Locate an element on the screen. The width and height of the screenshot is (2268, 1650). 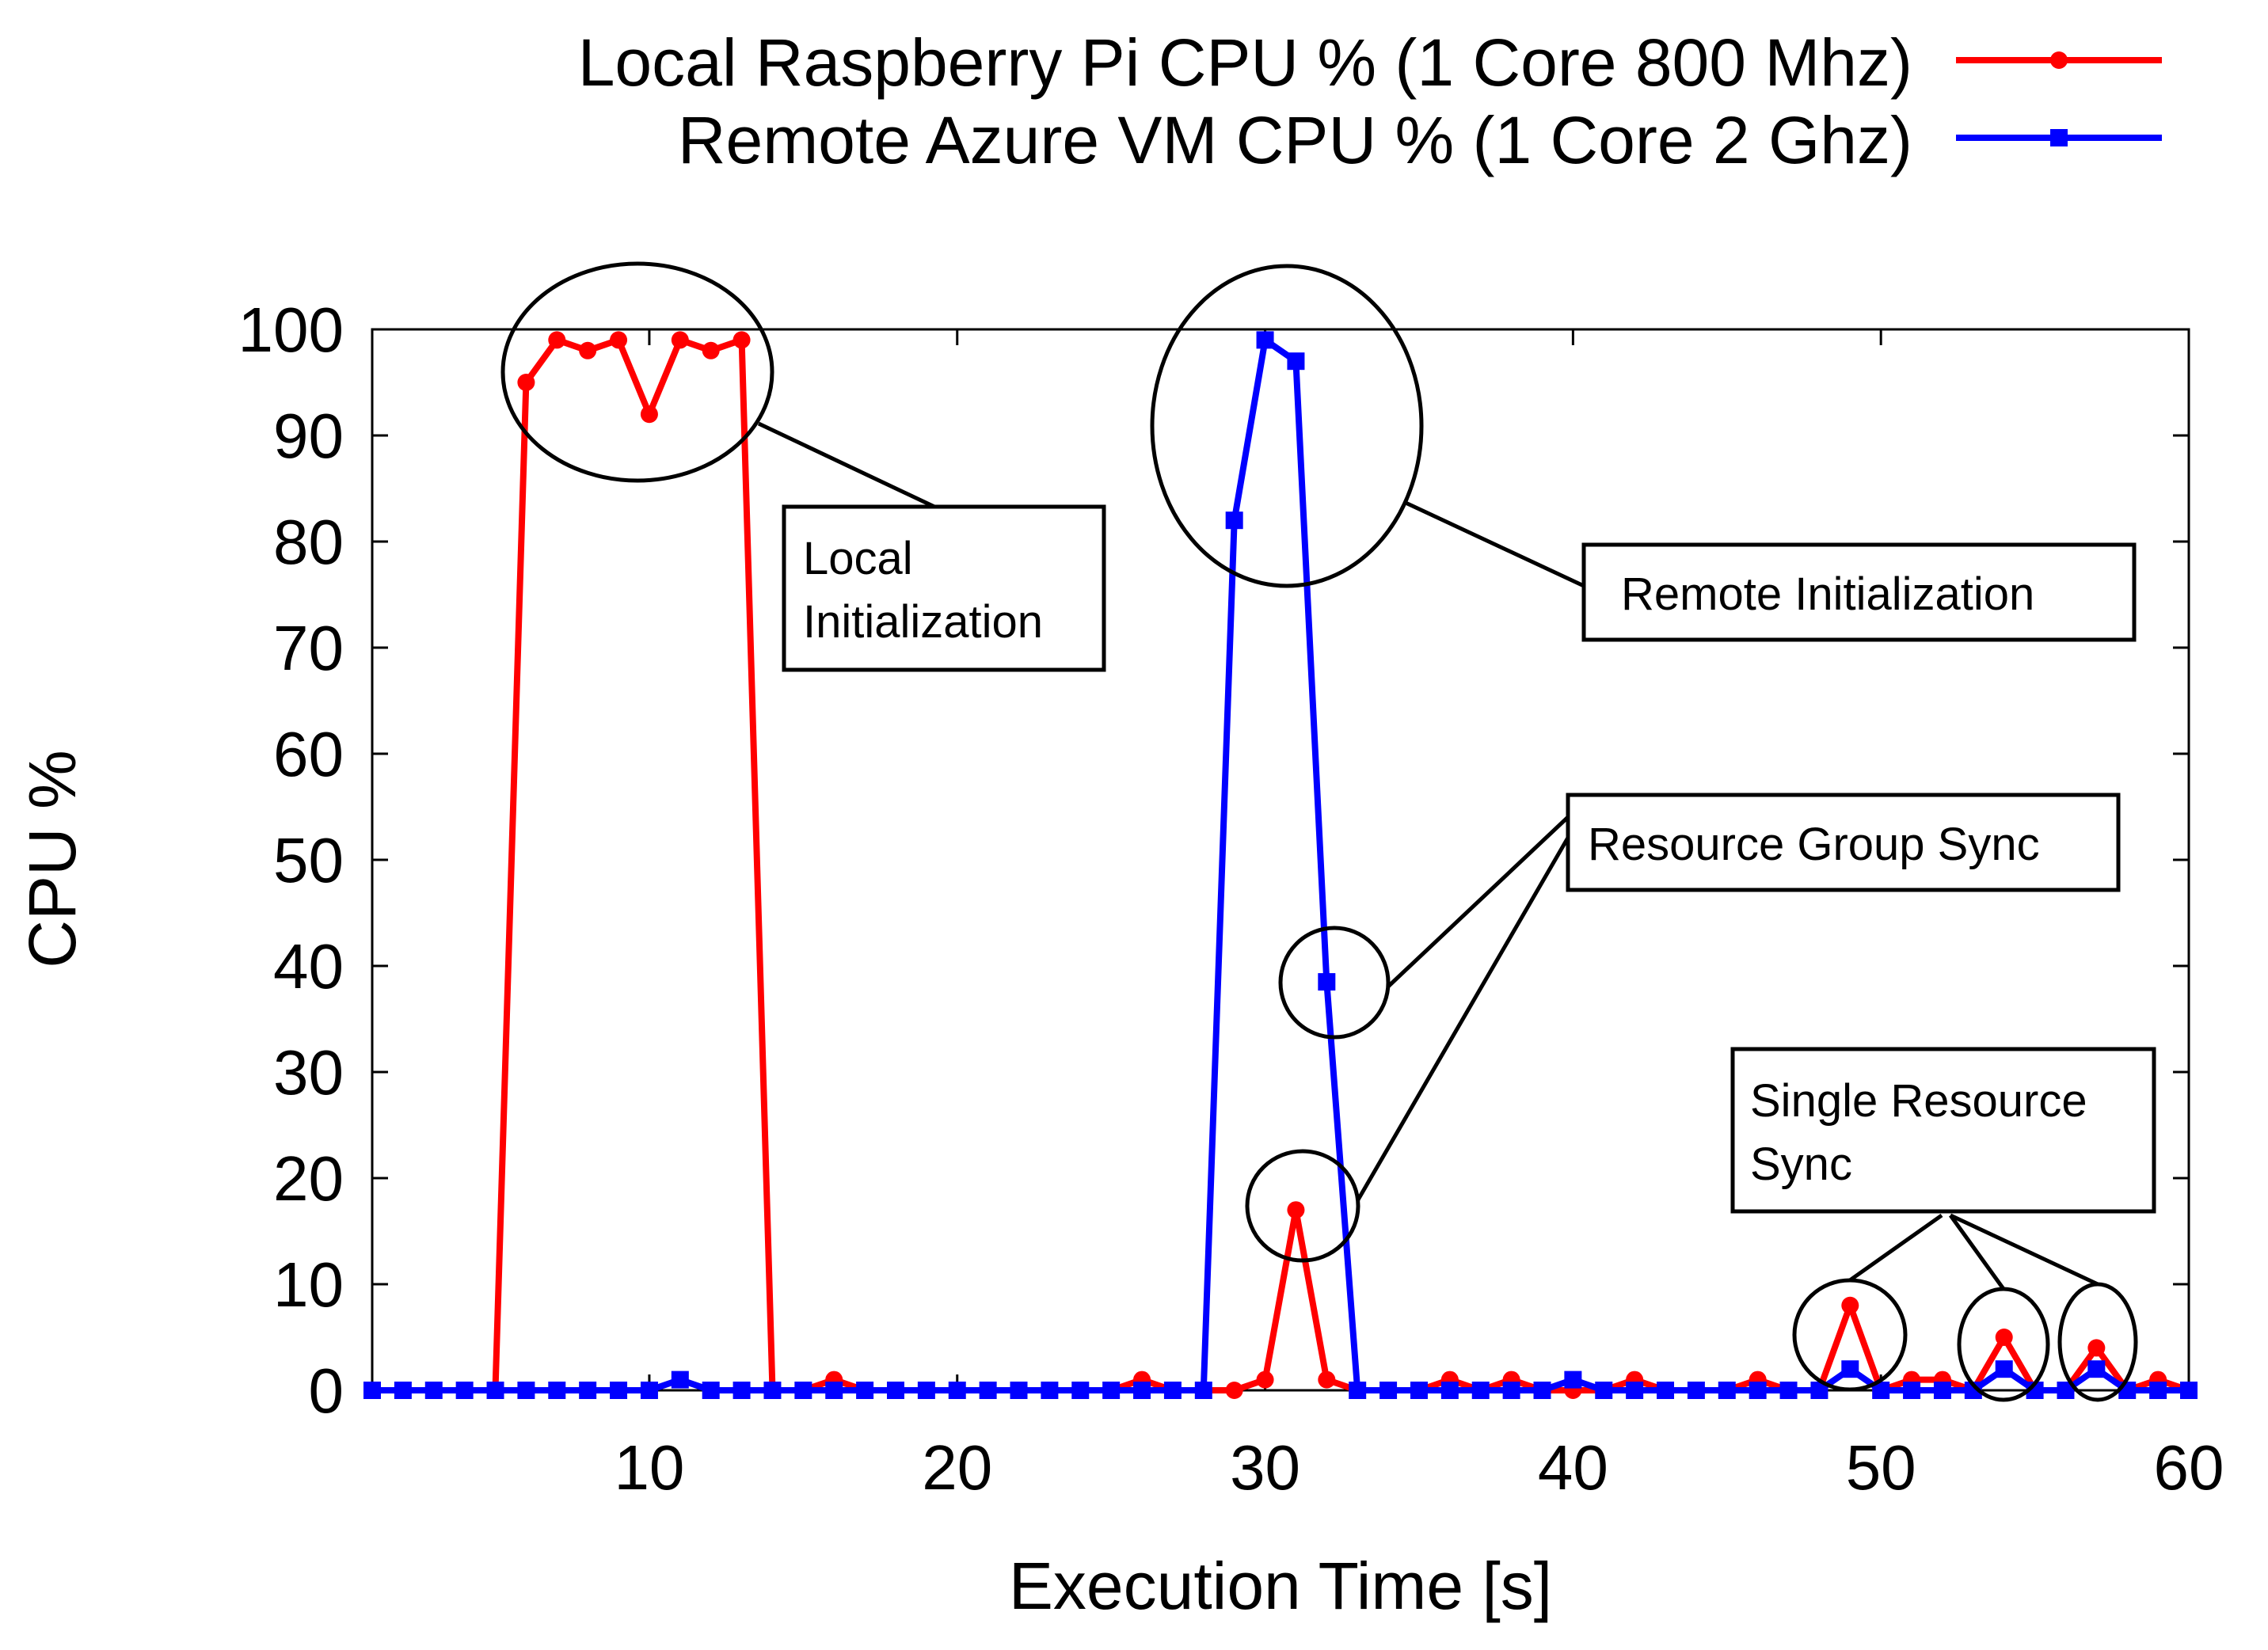
y-axis-label: CPU % is located at coordinates (52, 859).